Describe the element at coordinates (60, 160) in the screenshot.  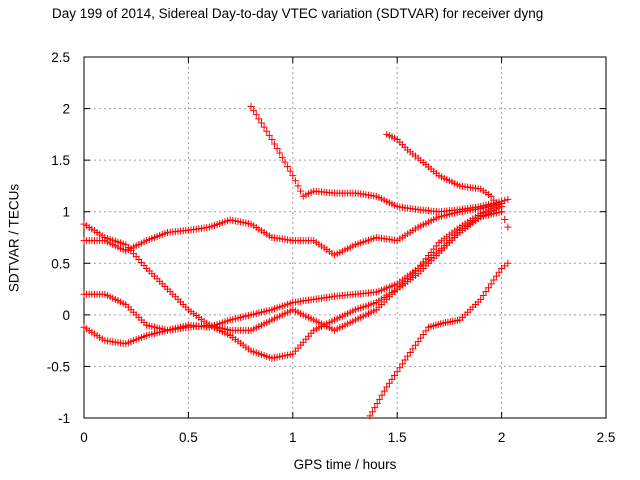
I see `y-tick-label: 1.5` at that location.